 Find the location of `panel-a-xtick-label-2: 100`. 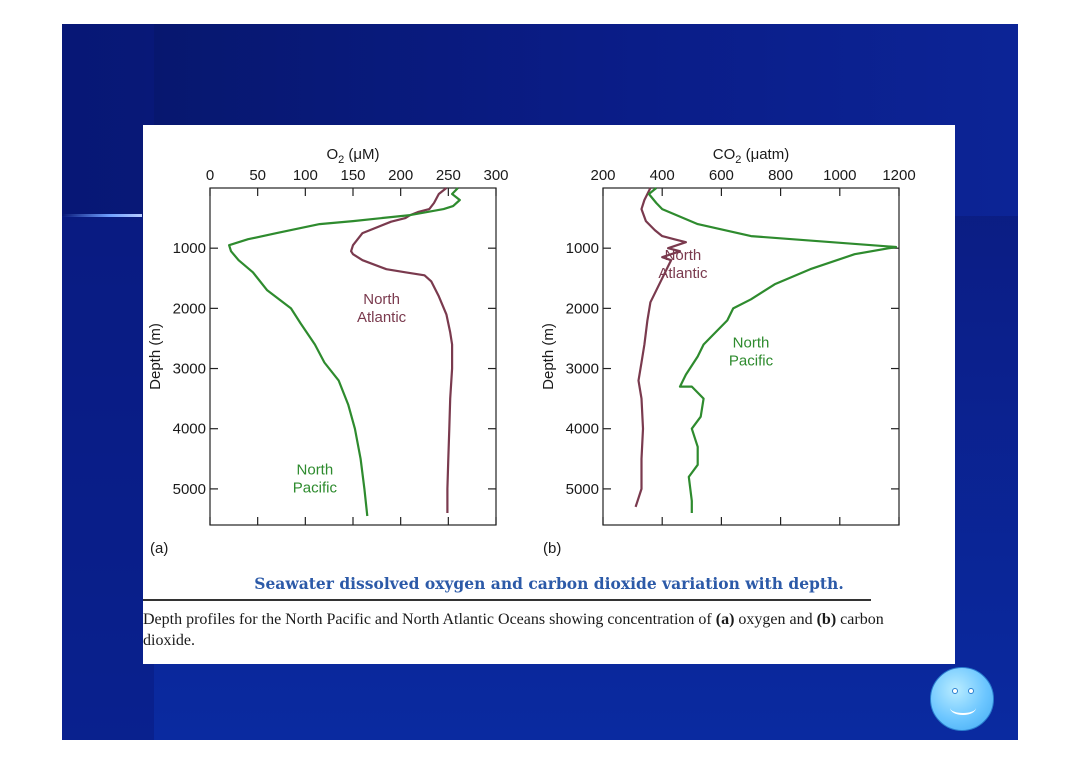

panel-a-xtick-label-2: 100 is located at coordinates (305, 175).